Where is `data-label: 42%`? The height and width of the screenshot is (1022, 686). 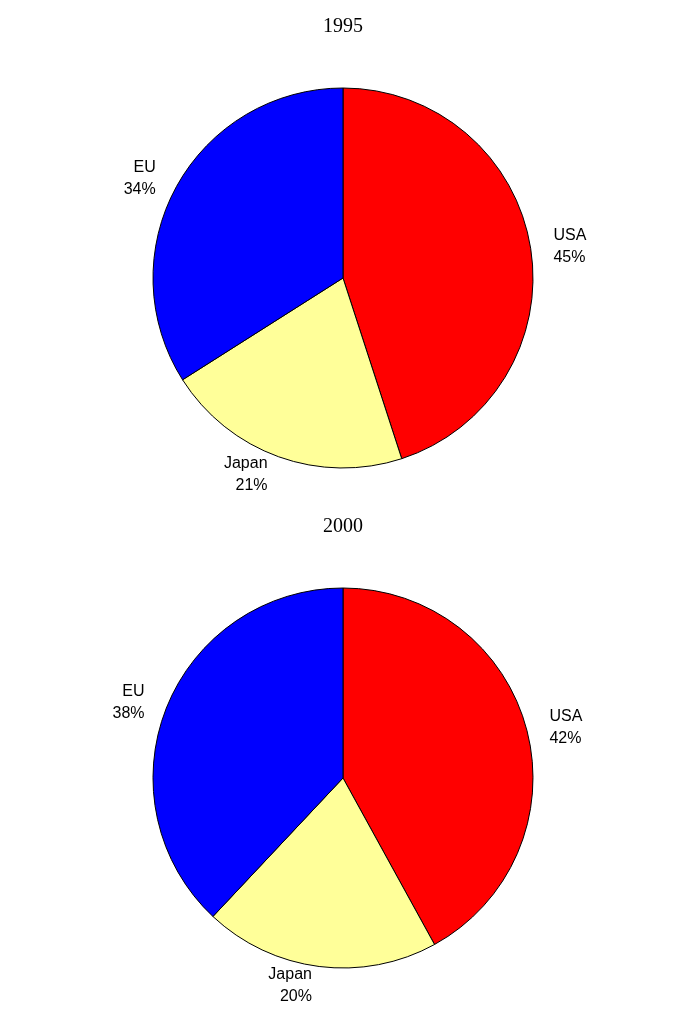 data-label: 42% is located at coordinates (565, 737).